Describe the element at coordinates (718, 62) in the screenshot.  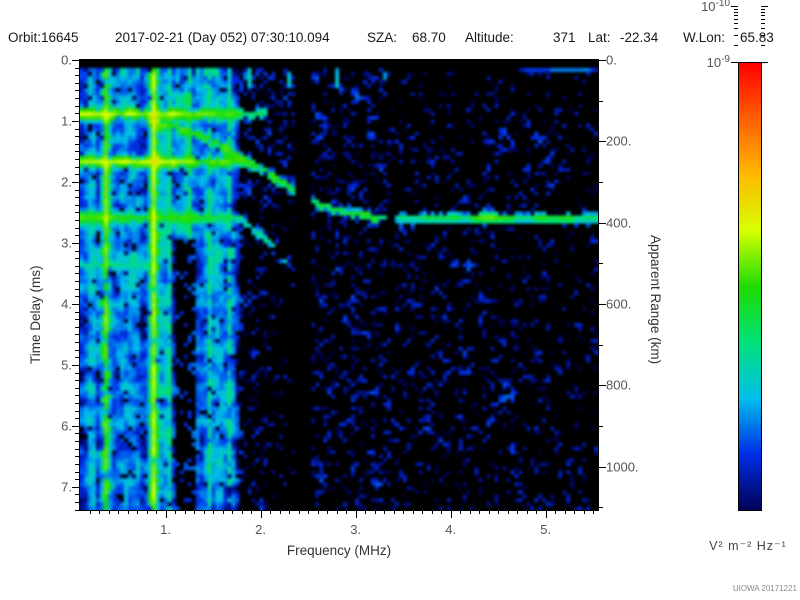
I see `colorbar-tick-label: 10-9` at that location.